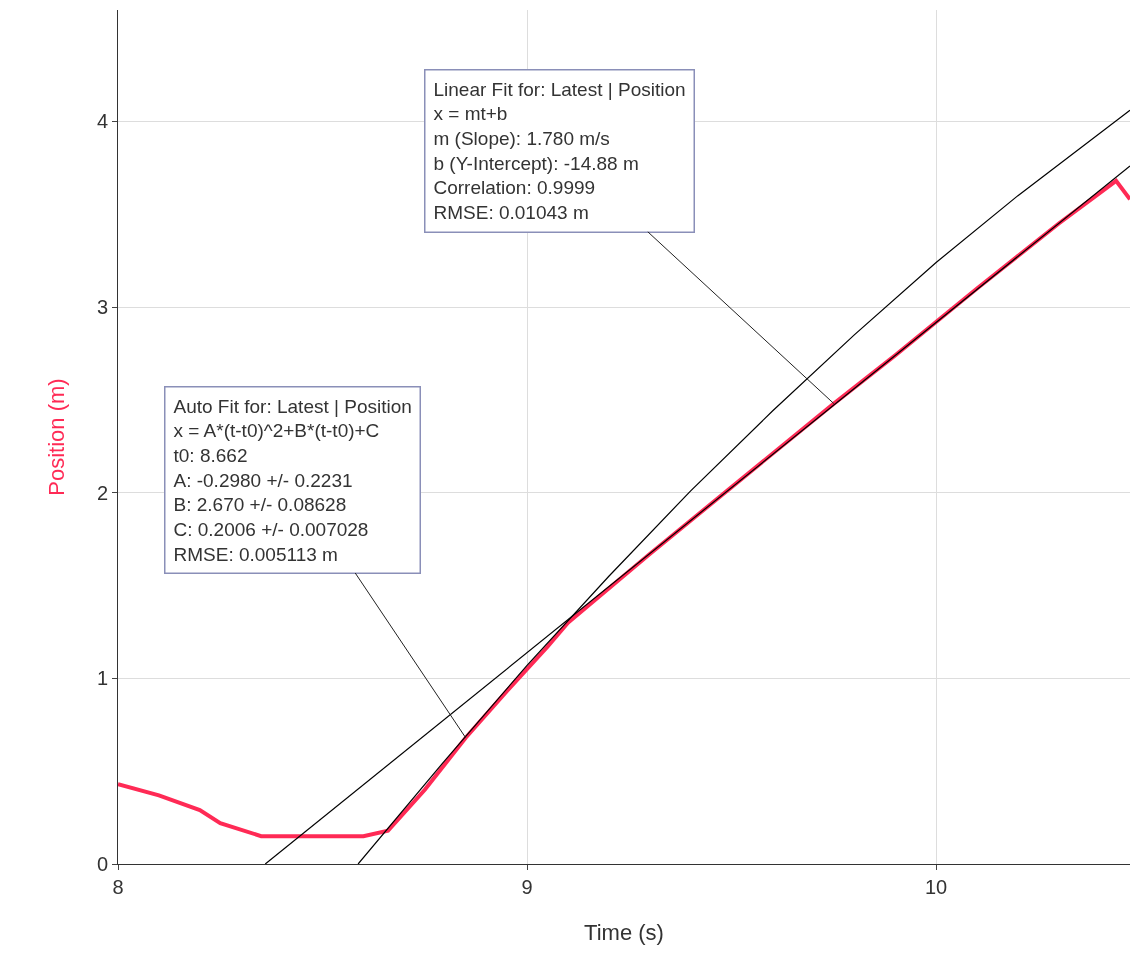 This screenshot has height=971, width=1130. Describe the element at coordinates (102, 121) in the screenshot. I see `y-tick-label: 4` at that location.